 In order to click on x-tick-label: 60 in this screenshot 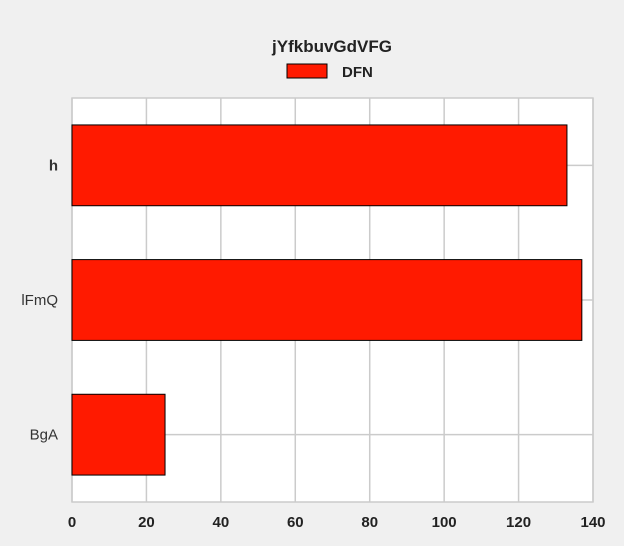, I will do `click(295, 522)`.